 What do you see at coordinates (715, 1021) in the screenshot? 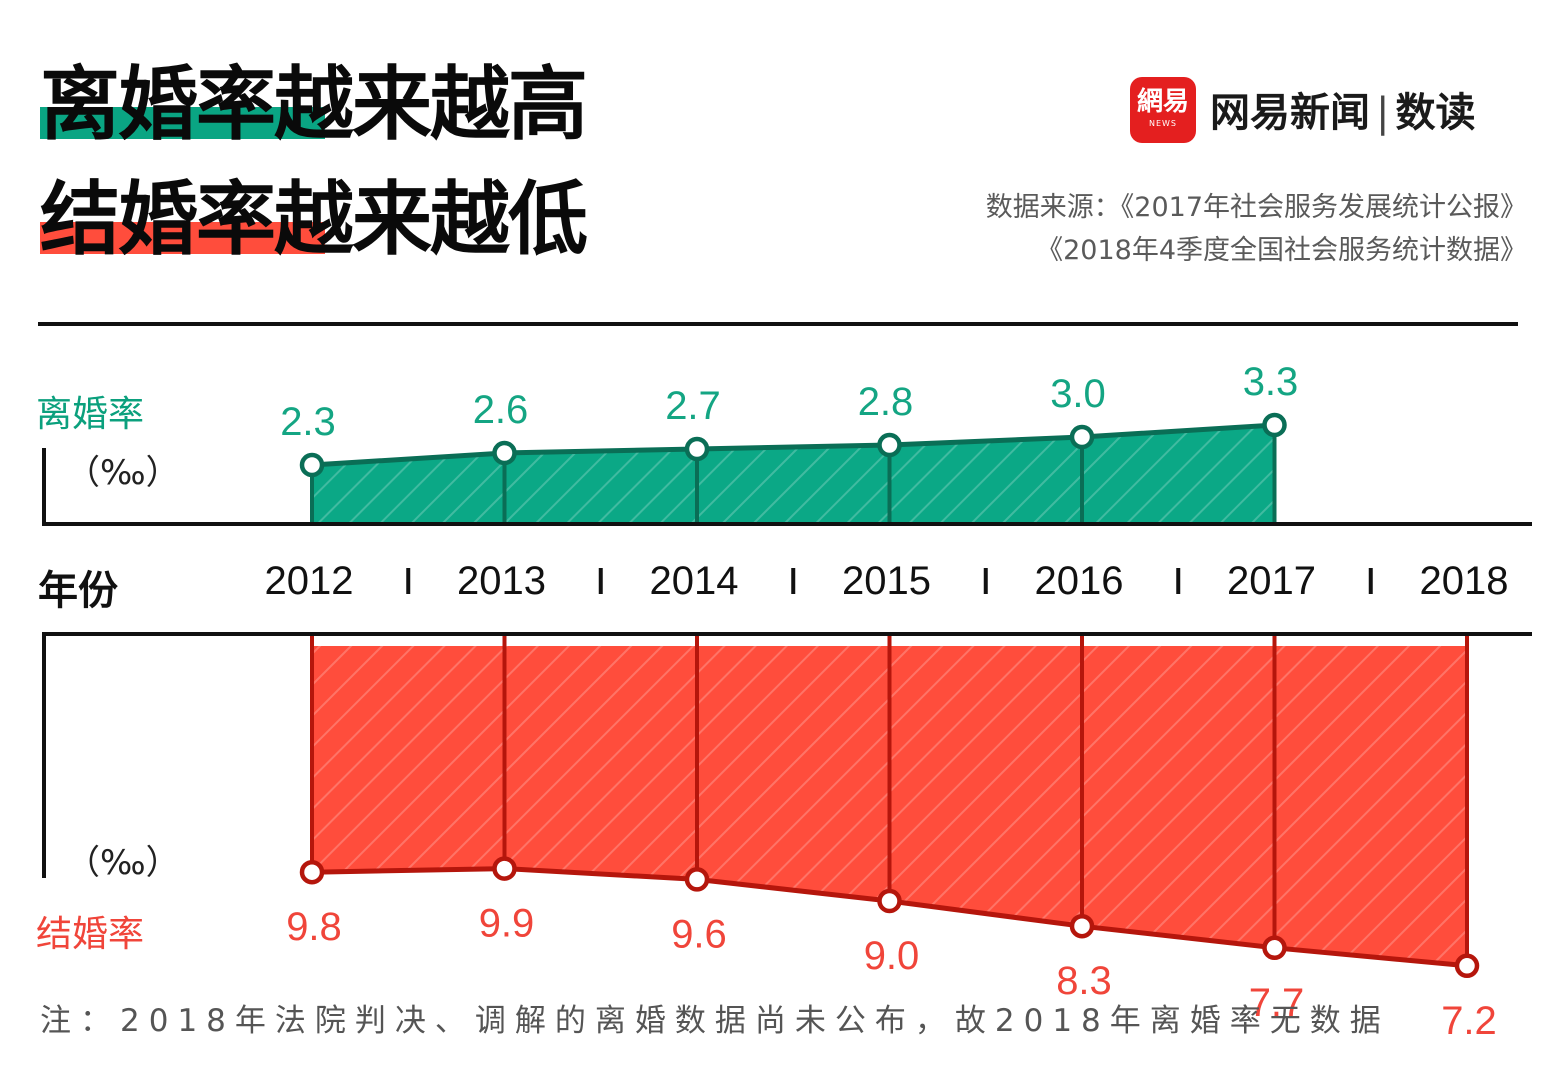
I see `footnote: 注：2018年法院判决、调解的离婚数据尚未公布，故2018年离婚率无数据` at bounding box center [715, 1021].